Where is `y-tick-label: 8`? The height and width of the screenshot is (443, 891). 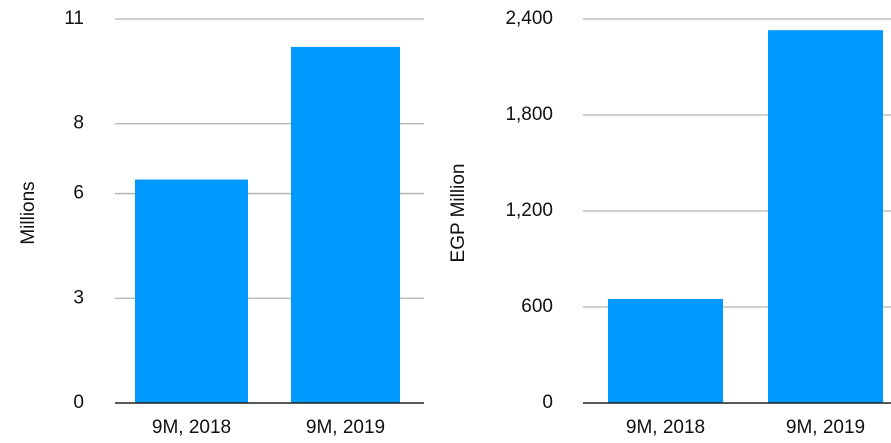
y-tick-label: 8 is located at coordinates (78, 123).